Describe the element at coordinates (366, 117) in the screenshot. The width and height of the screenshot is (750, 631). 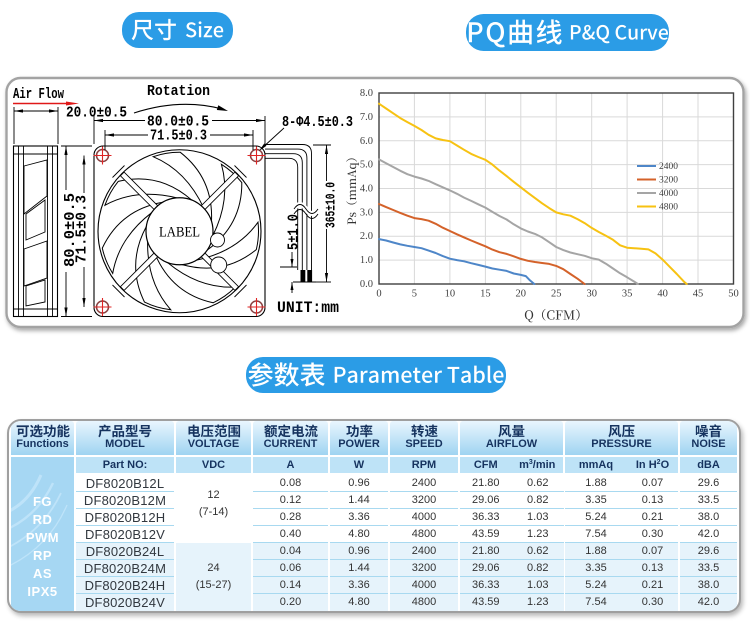
I see `svg-text: 7.0` at that location.